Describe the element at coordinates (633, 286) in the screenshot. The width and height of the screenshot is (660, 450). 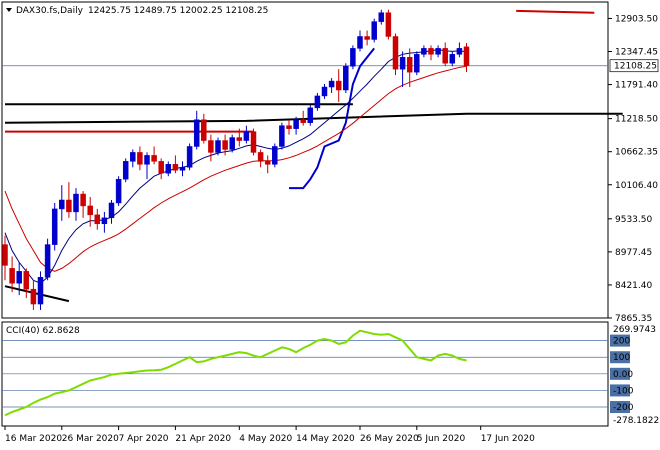
I see `price-tick-label: 8421.40` at that location.